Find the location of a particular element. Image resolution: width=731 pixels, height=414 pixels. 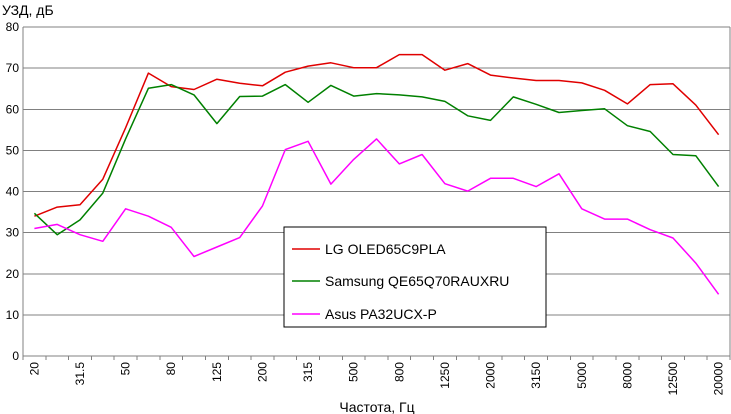

x-tick-label-125: 125 is located at coordinates (217, 372).